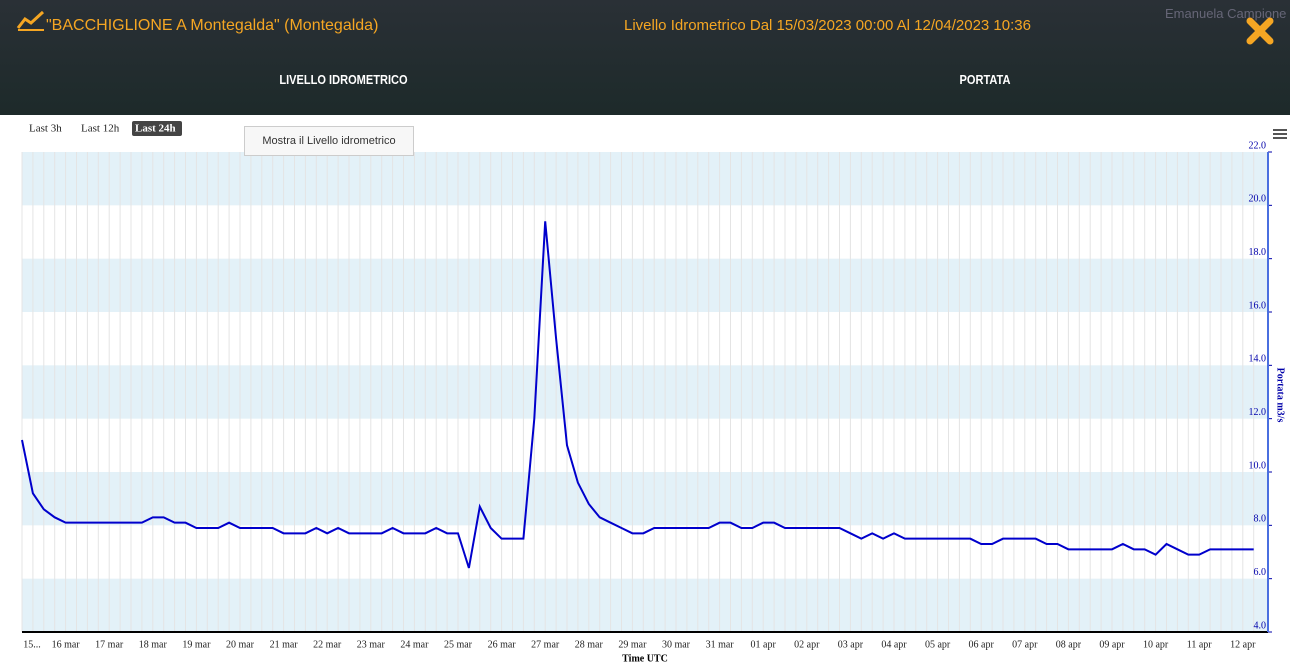  I want to click on y-tick-label: 12.0, so click(1258, 412).